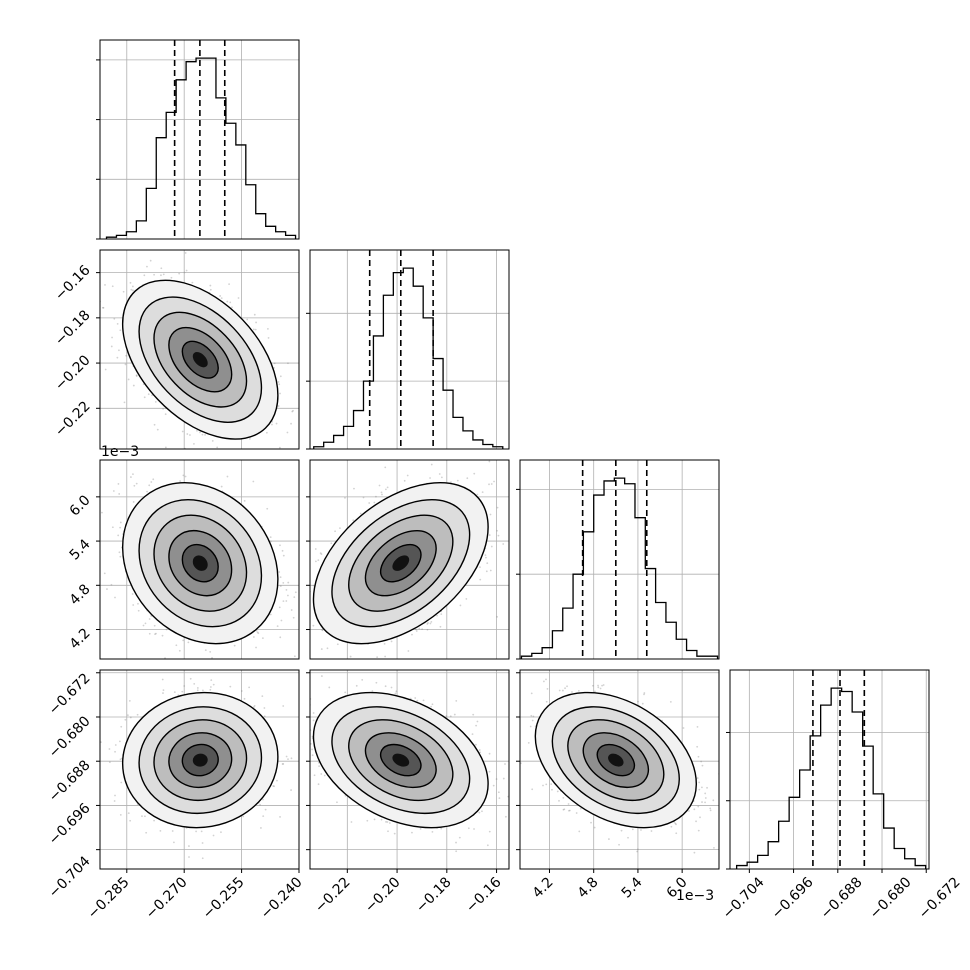 This screenshot has width=970, height=970. I want to click on density-contour, so click(401, 563).